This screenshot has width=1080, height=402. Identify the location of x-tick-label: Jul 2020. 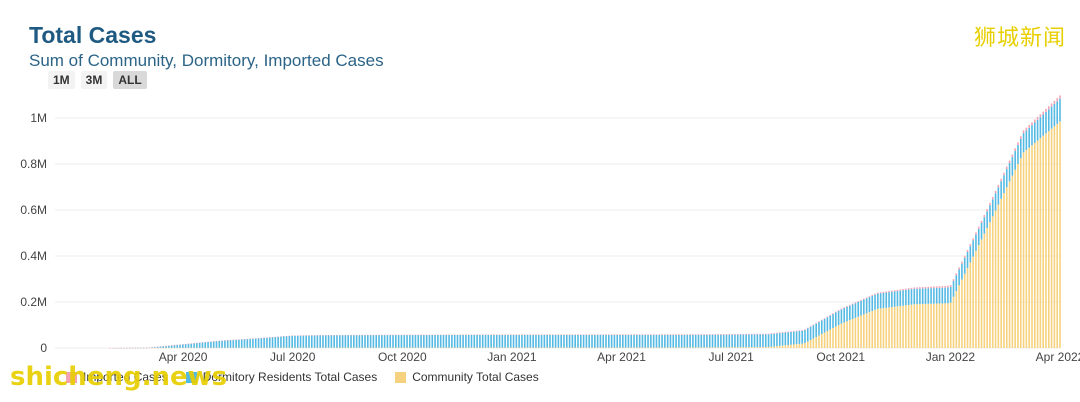
(293, 357).